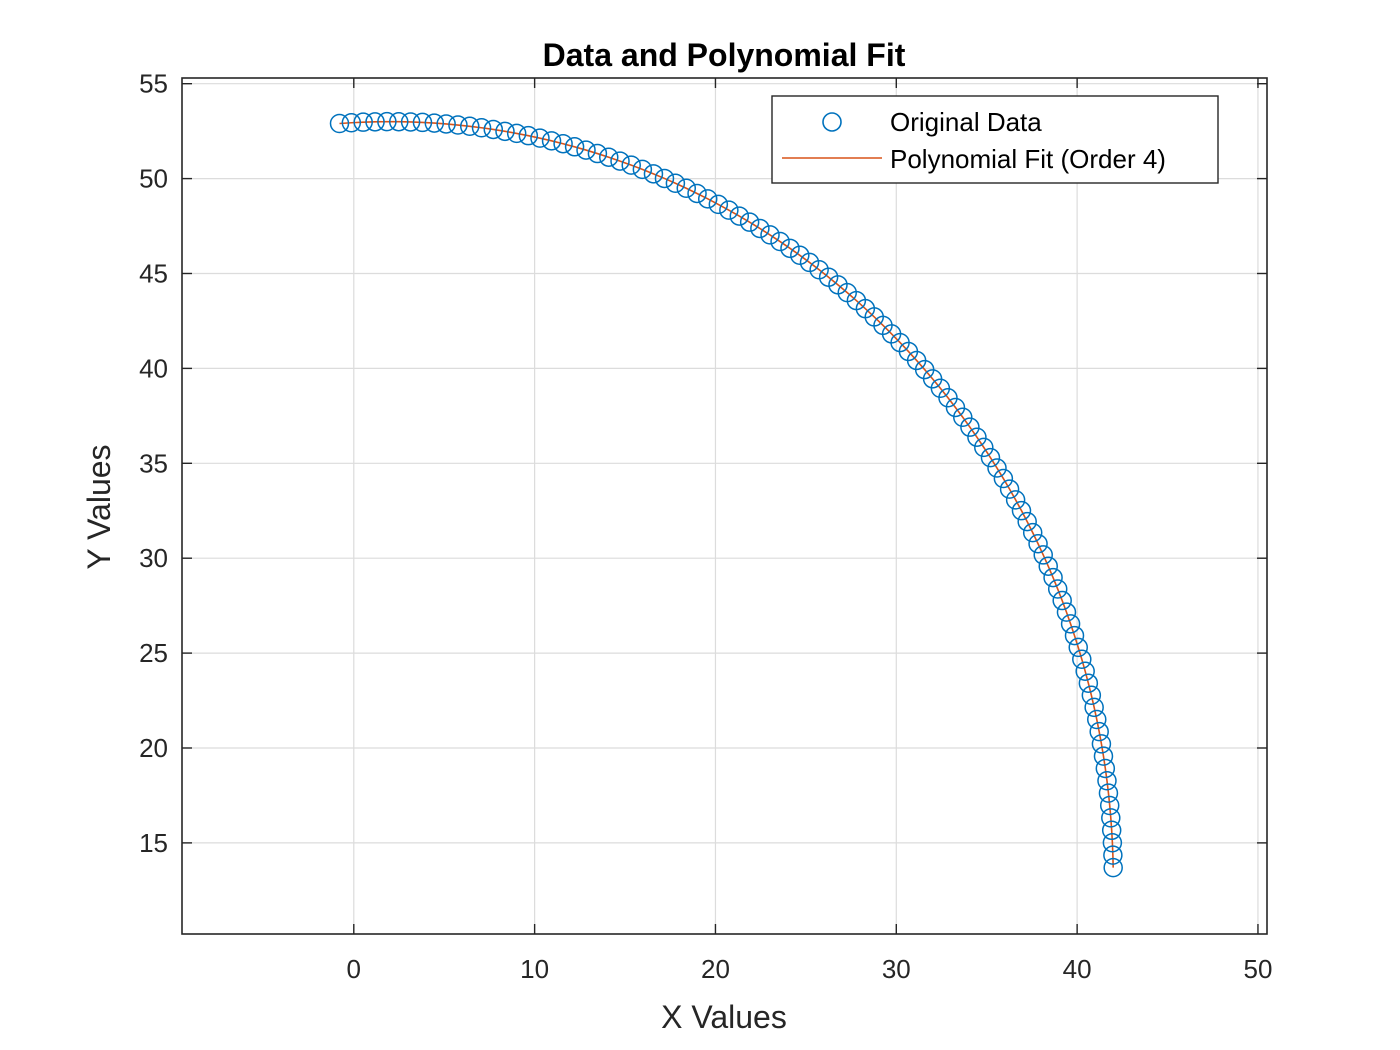  I want to click on legend: Original Data Polynomial Fit (Order 4), so click(995, 139).